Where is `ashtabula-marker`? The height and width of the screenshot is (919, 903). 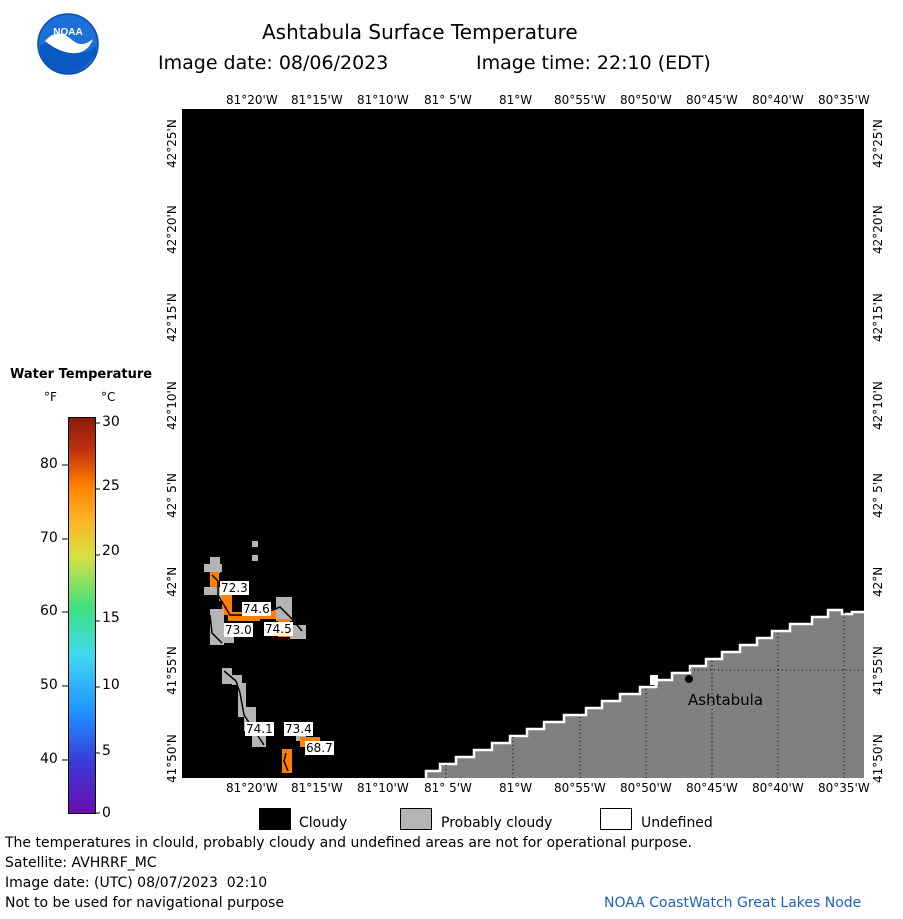 ashtabula-marker is located at coordinates (689, 679).